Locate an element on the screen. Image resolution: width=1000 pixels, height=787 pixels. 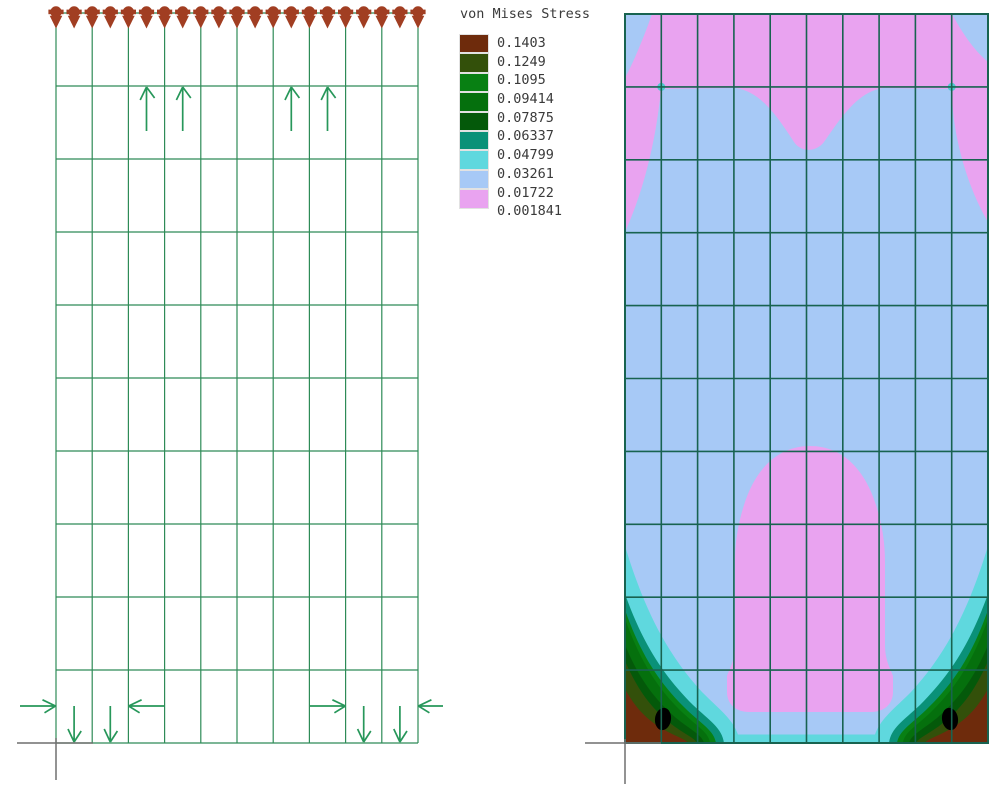
legend-value: 0.1249 is located at coordinates (521, 61).